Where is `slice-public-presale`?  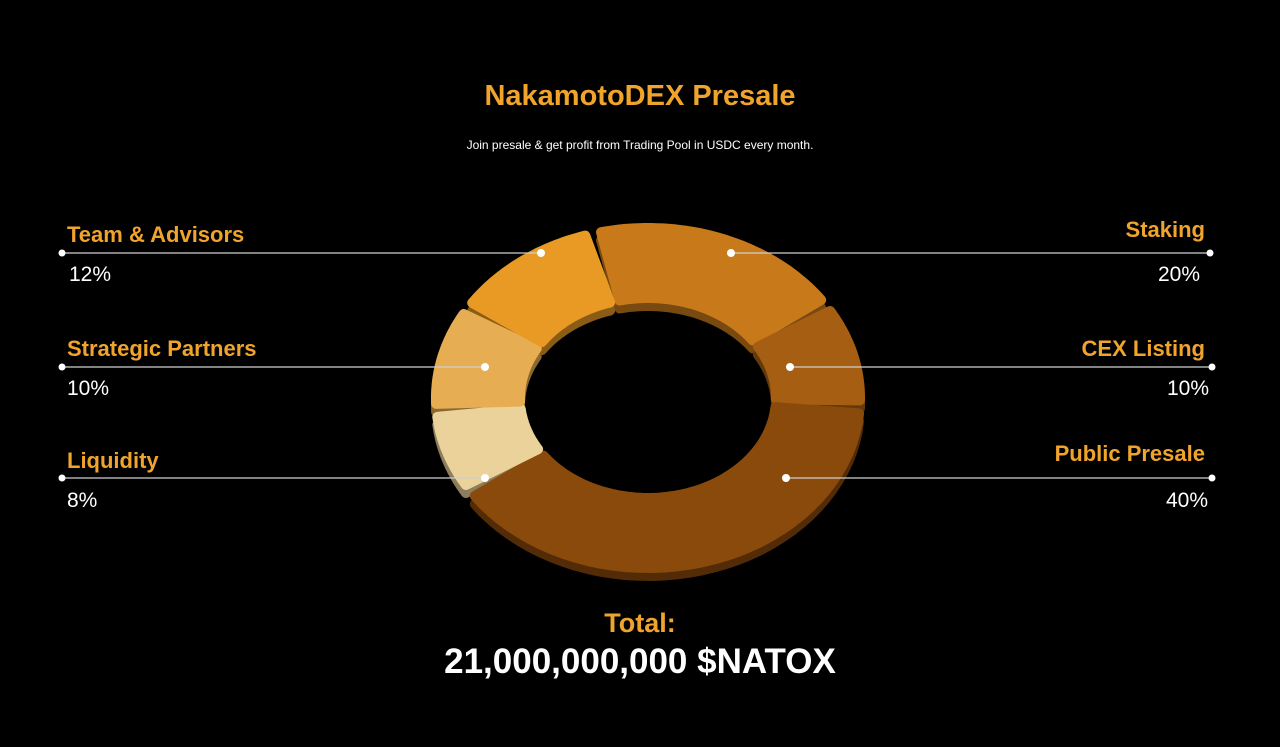 slice-public-presale is located at coordinates (667, 487).